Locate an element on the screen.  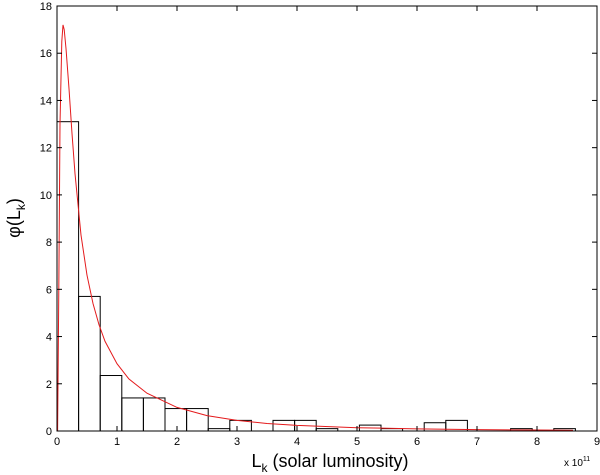
y-axis-label: φ(Lk) is located at coordinates (16, 218).